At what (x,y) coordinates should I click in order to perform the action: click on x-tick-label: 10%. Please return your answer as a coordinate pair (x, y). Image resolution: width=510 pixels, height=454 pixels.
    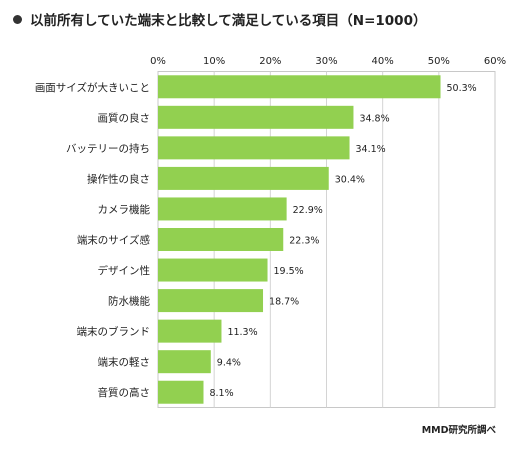
    Looking at the image, I should click on (214, 61).